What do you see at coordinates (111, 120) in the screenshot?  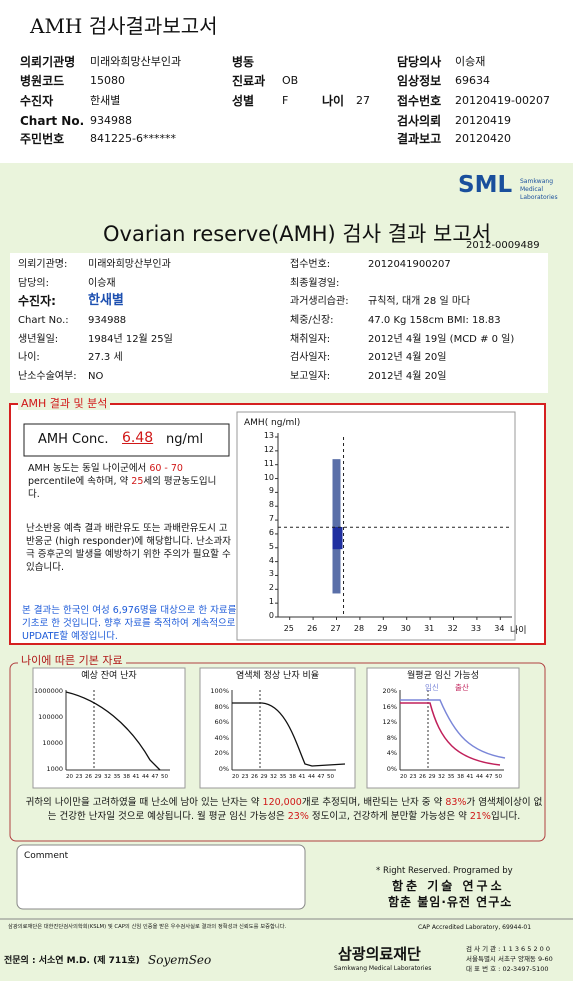 I see `field-value: 934988` at bounding box center [111, 120].